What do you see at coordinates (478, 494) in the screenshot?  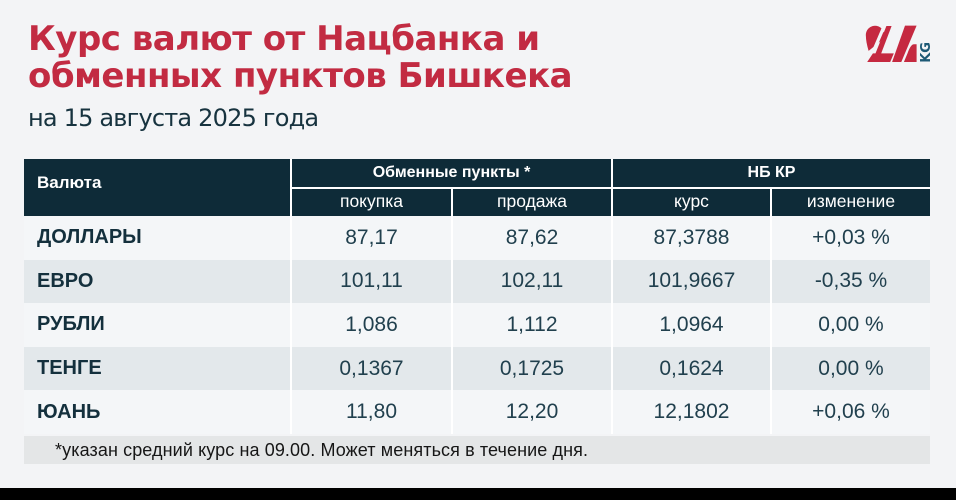 I see `bottom-bar` at bounding box center [478, 494].